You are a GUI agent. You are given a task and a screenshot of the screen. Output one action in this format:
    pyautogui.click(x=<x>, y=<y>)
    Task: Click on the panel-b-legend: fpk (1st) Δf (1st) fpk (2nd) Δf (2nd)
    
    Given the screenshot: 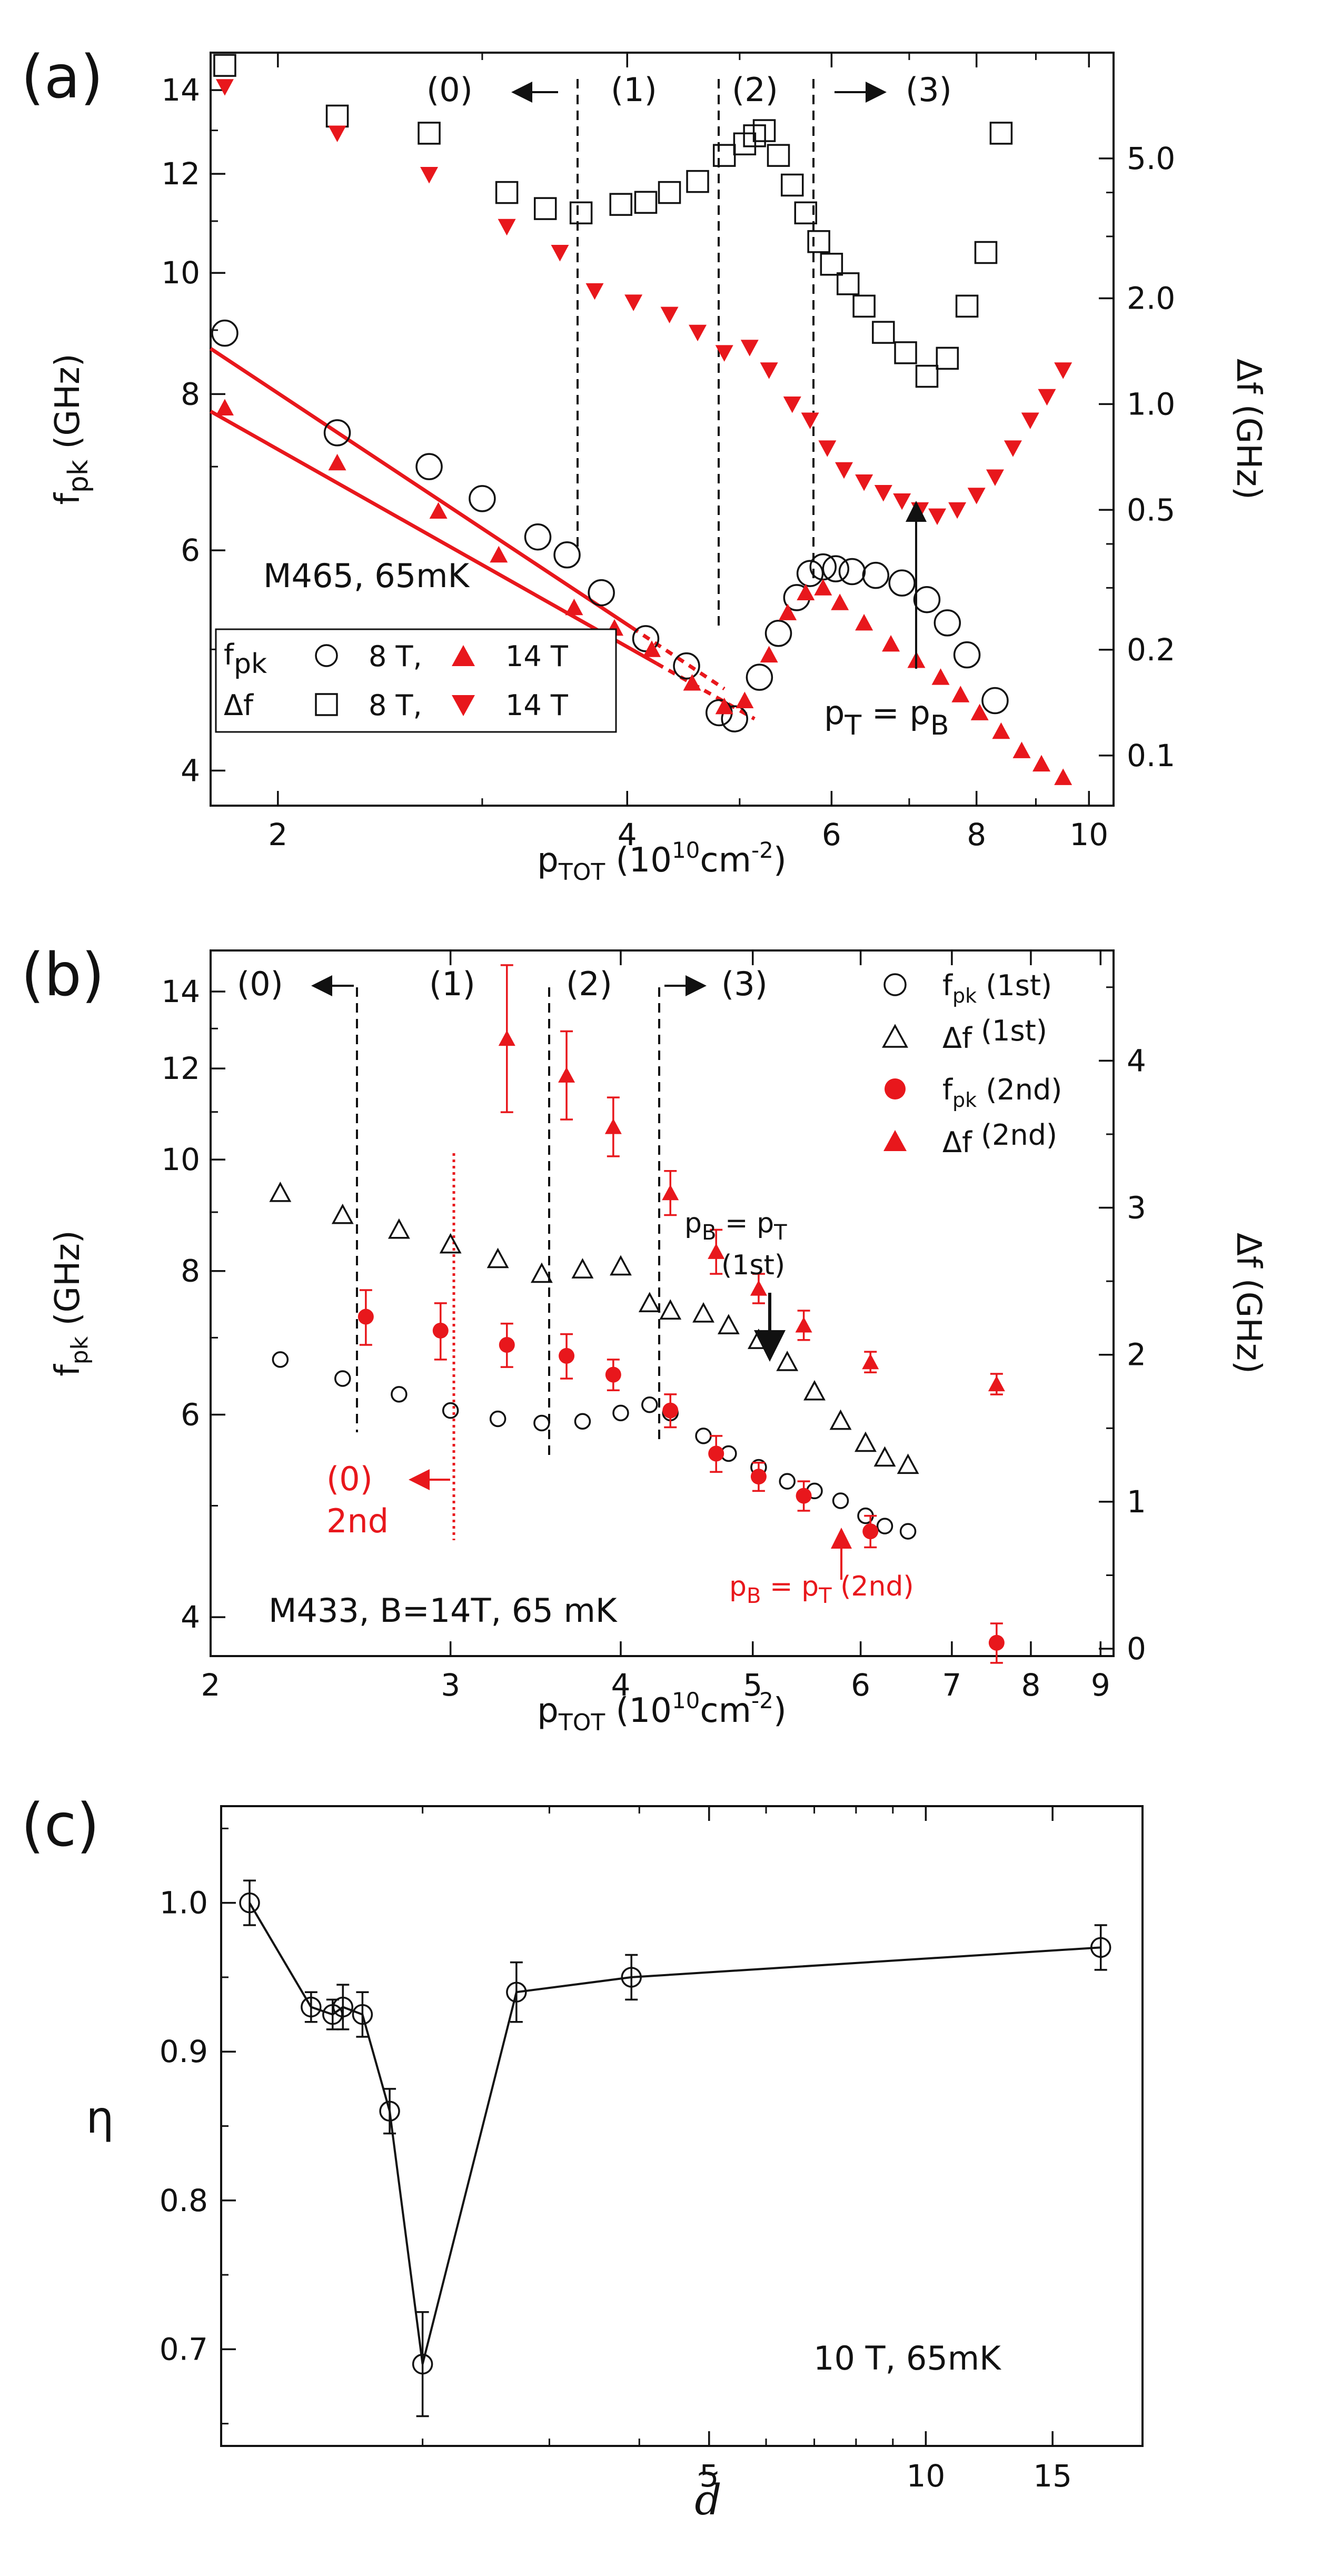 What is the action you would take?
    pyautogui.click(x=972, y=1064)
    